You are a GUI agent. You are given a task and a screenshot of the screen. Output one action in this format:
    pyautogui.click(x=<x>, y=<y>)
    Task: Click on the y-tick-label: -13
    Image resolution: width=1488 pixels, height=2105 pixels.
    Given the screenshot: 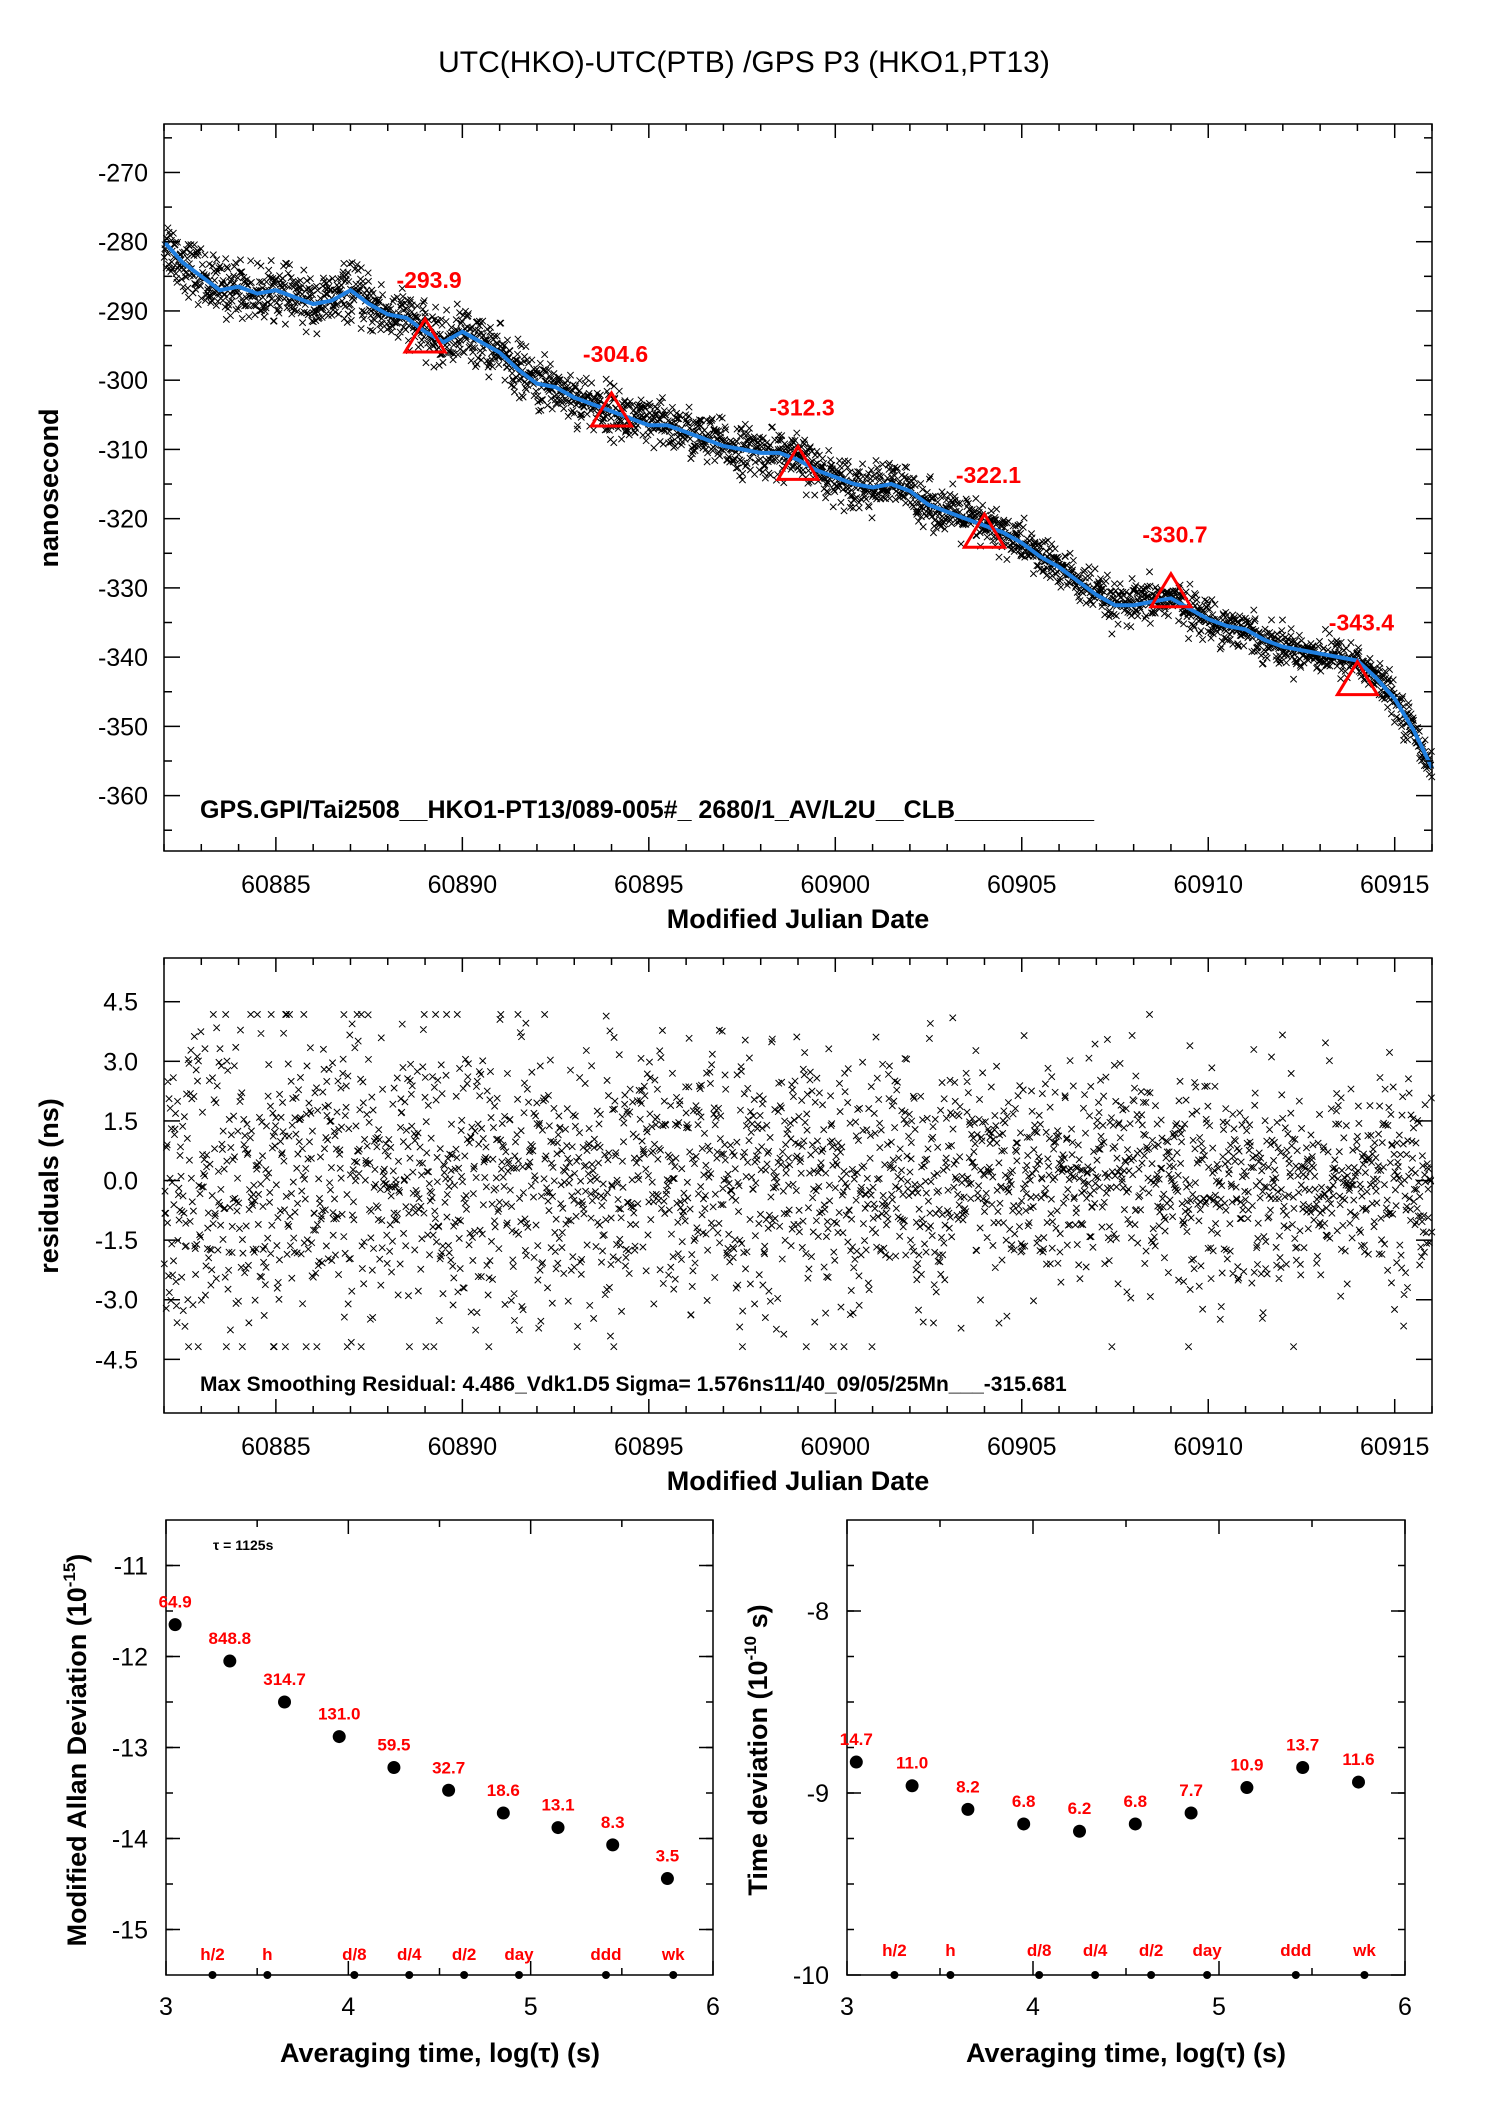 What is the action you would take?
    pyautogui.click(x=130, y=1749)
    